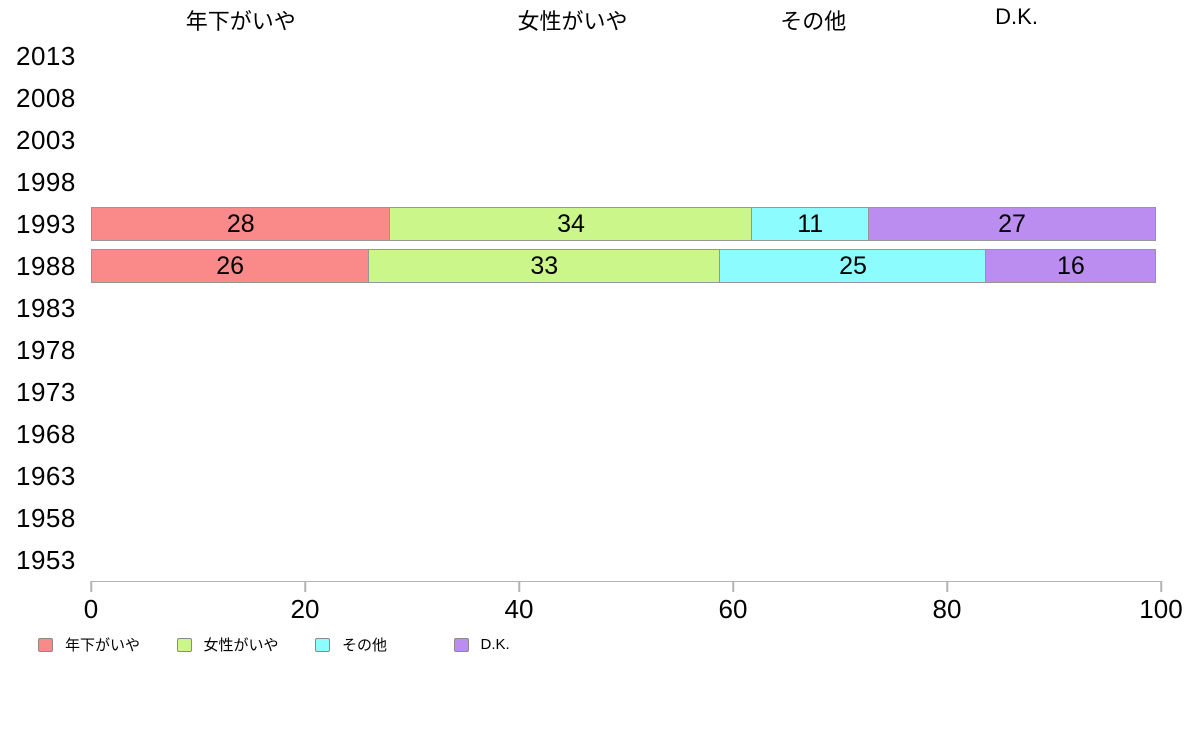  I want to click on year-label: 1973, so click(46, 392).